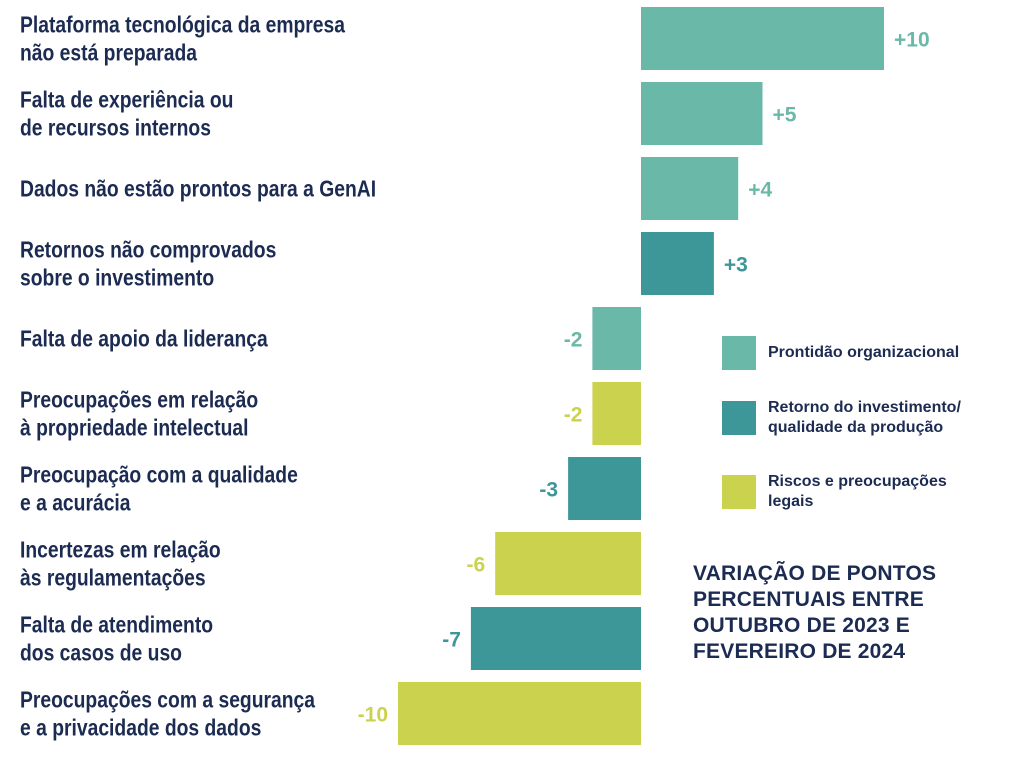 The height and width of the screenshot is (758, 1024). I want to click on value-label-4: +3, so click(736, 265).